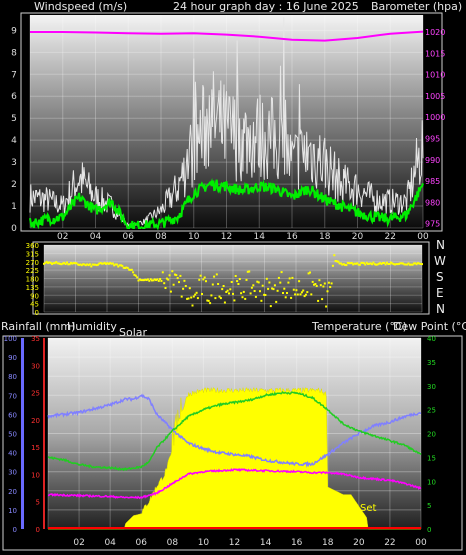 The width and height of the screenshot is (466, 555). What do you see at coordinates (62, 237) in the screenshot?
I see `top-x-tick-label: 02` at bounding box center [62, 237].